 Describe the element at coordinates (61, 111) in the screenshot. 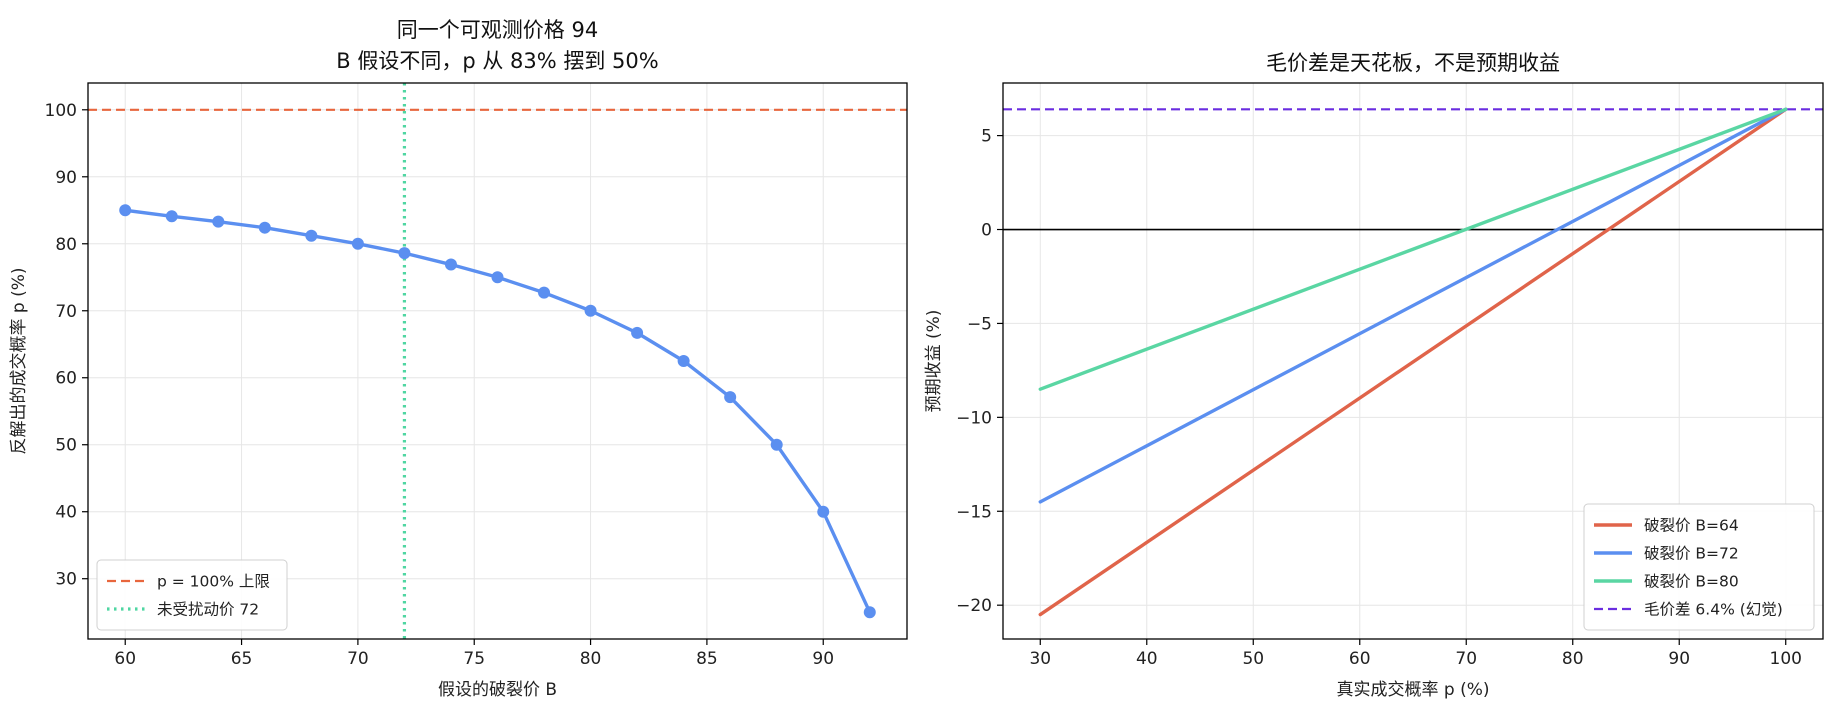

I see `y-tick-label: 100` at that location.